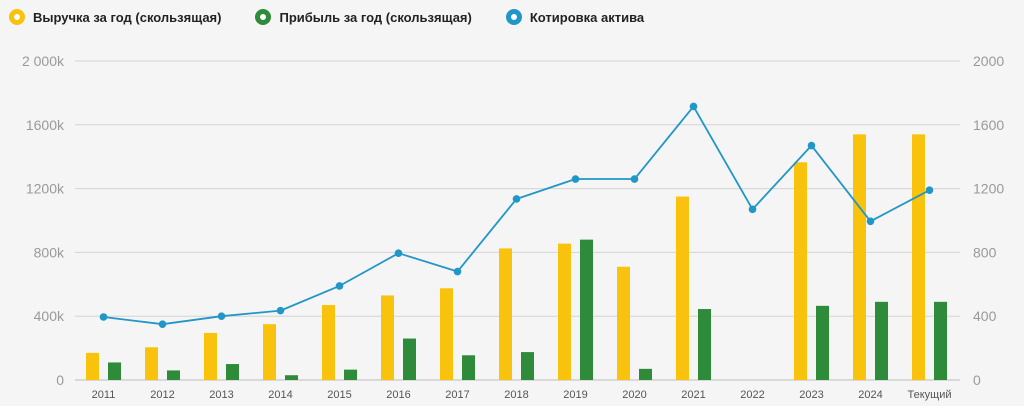 The image size is (1024, 406). Describe the element at coordinates (752, 395) in the screenshot. I see `x-tick: 2022` at that location.